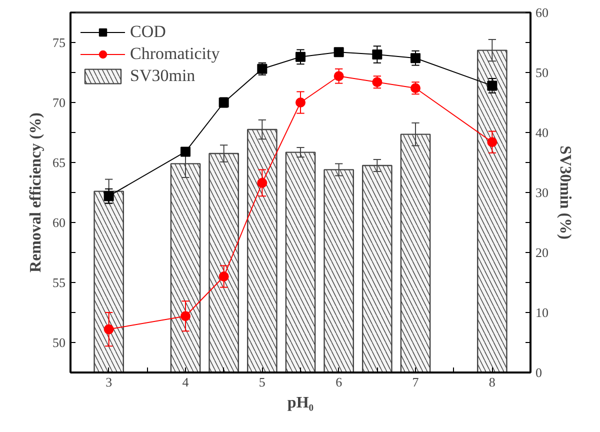  I want to click on y2-tick-label: 0, so click(539, 372).